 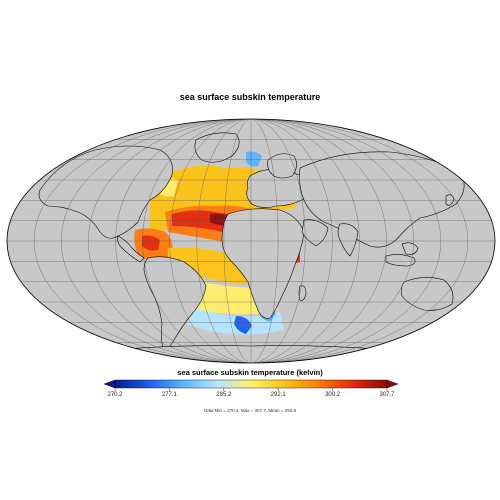 I want to click on land-central-america, so click(x=131, y=249).